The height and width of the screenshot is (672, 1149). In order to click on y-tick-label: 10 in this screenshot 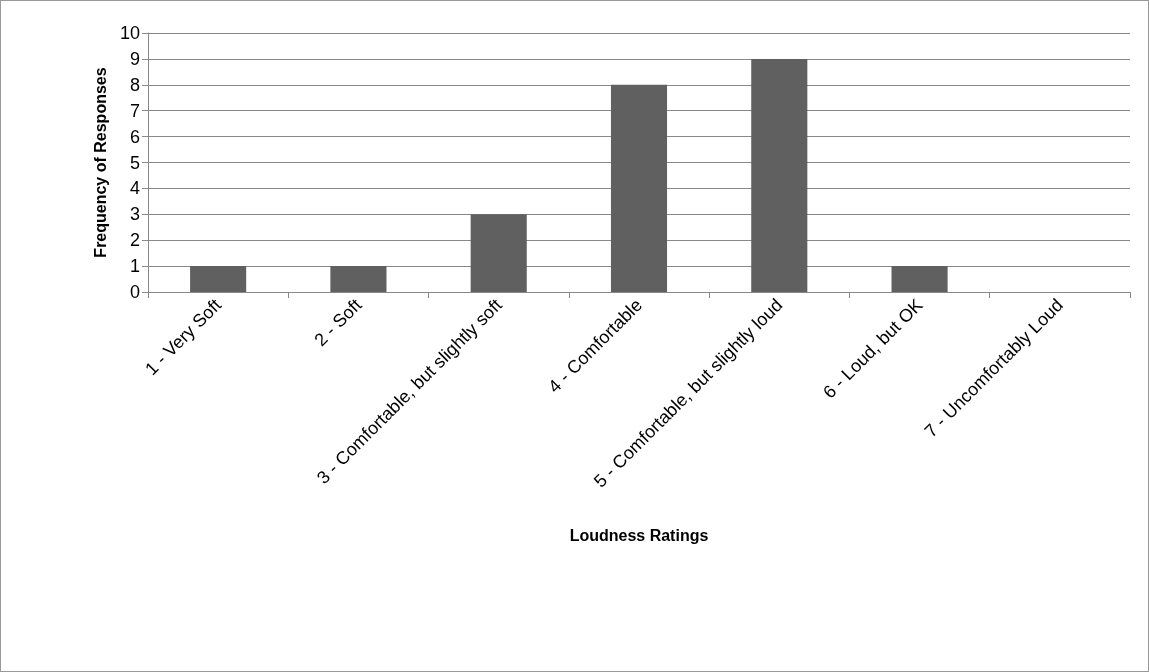, I will do `click(129, 33)`.